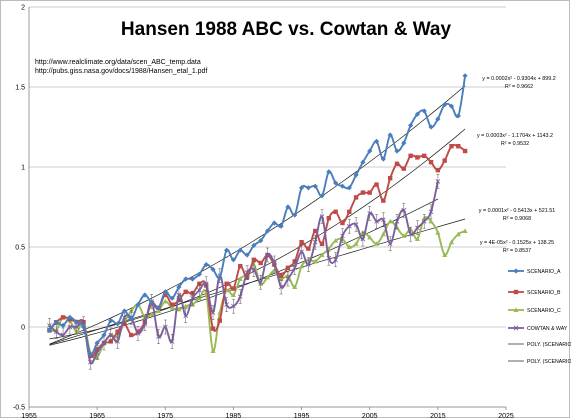 Image resolution: width=571 pixels, height=419 pixels. Describe the element at coordinates (539, 362) in the screenshot. I see `legend-item-5: POLY. (SCENARIO_B)` at that location.